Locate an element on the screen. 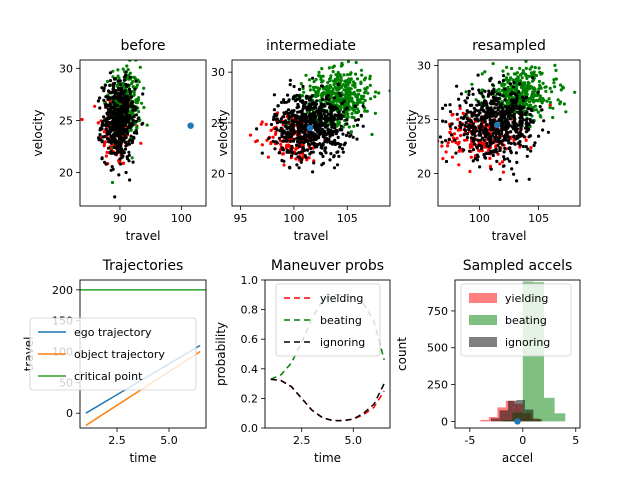  plot-area is located at coordinates (114, 129).